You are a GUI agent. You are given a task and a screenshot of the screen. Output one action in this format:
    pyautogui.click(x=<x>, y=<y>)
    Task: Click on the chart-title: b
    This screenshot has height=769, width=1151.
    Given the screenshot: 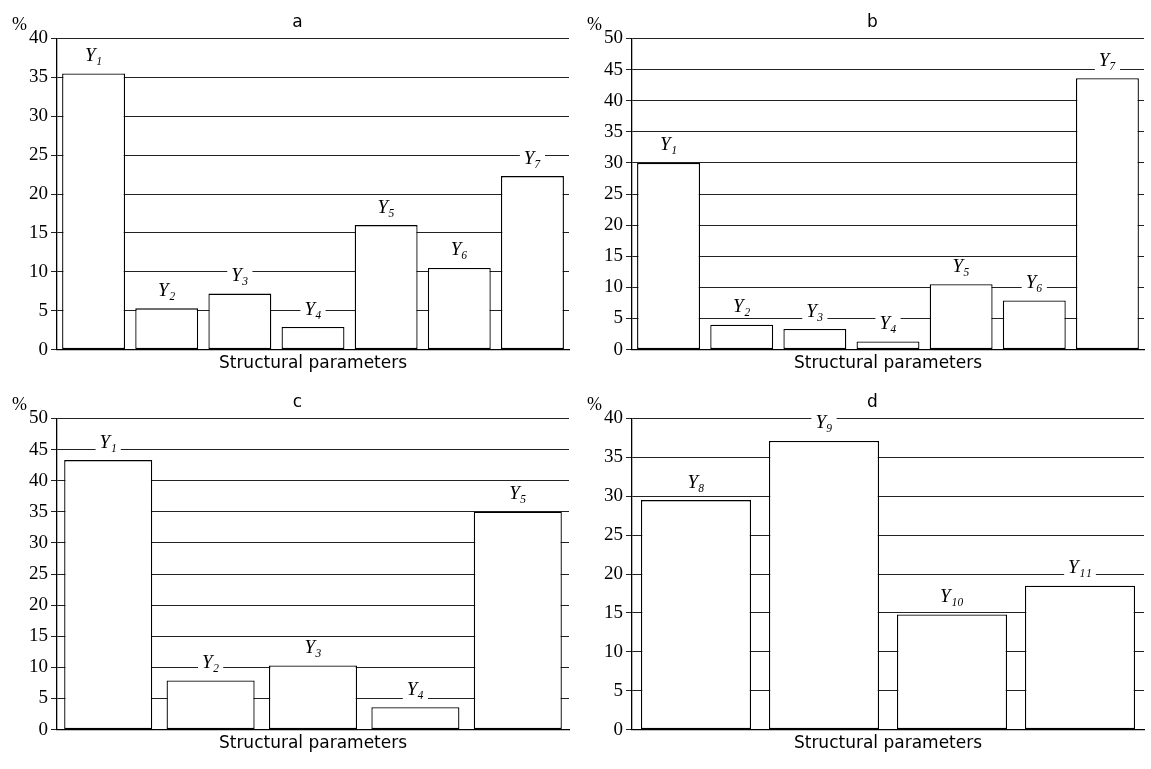 What is the action you would take?
    pyautogui.click(x=872, y=20)
    